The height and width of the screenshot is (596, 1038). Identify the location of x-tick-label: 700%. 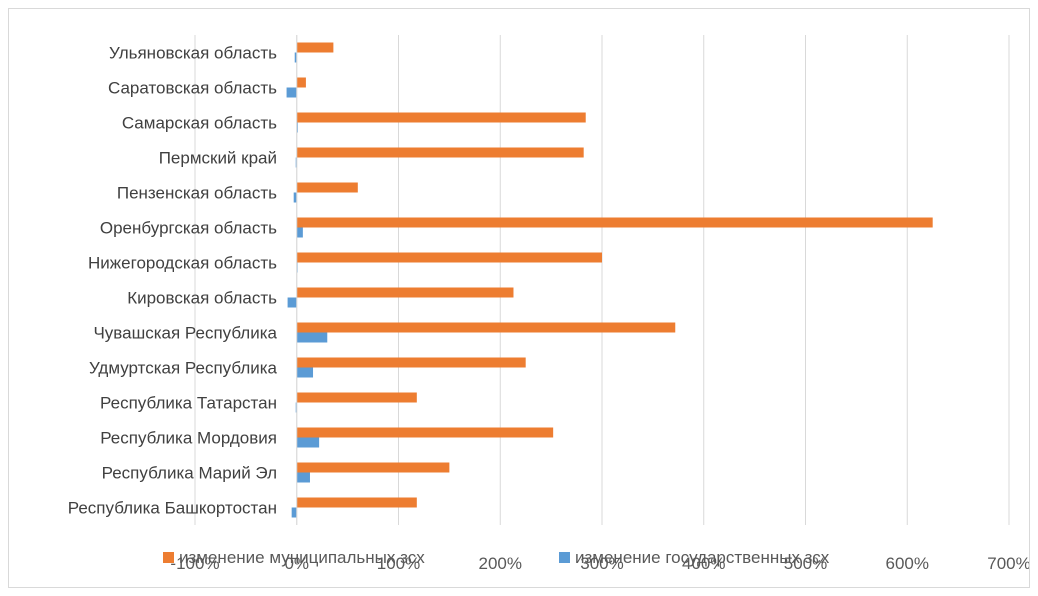
(1008, 563).